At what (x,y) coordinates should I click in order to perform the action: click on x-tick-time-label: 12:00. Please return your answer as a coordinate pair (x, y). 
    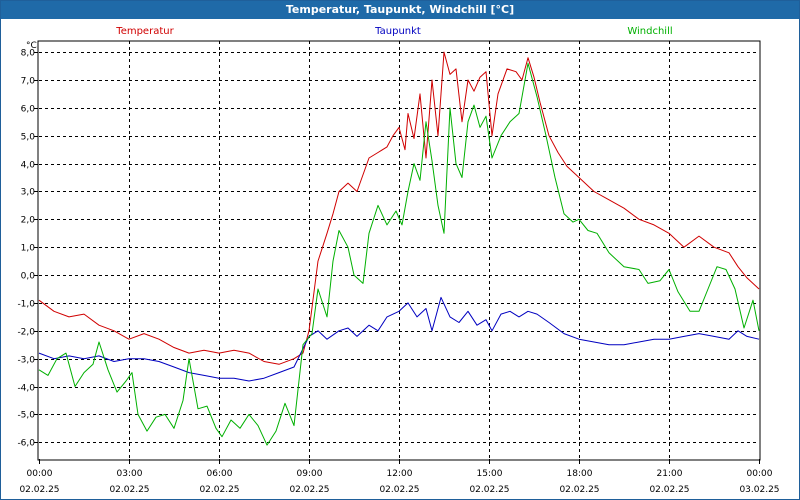
    Looking at the image, I should click on (400, 474).